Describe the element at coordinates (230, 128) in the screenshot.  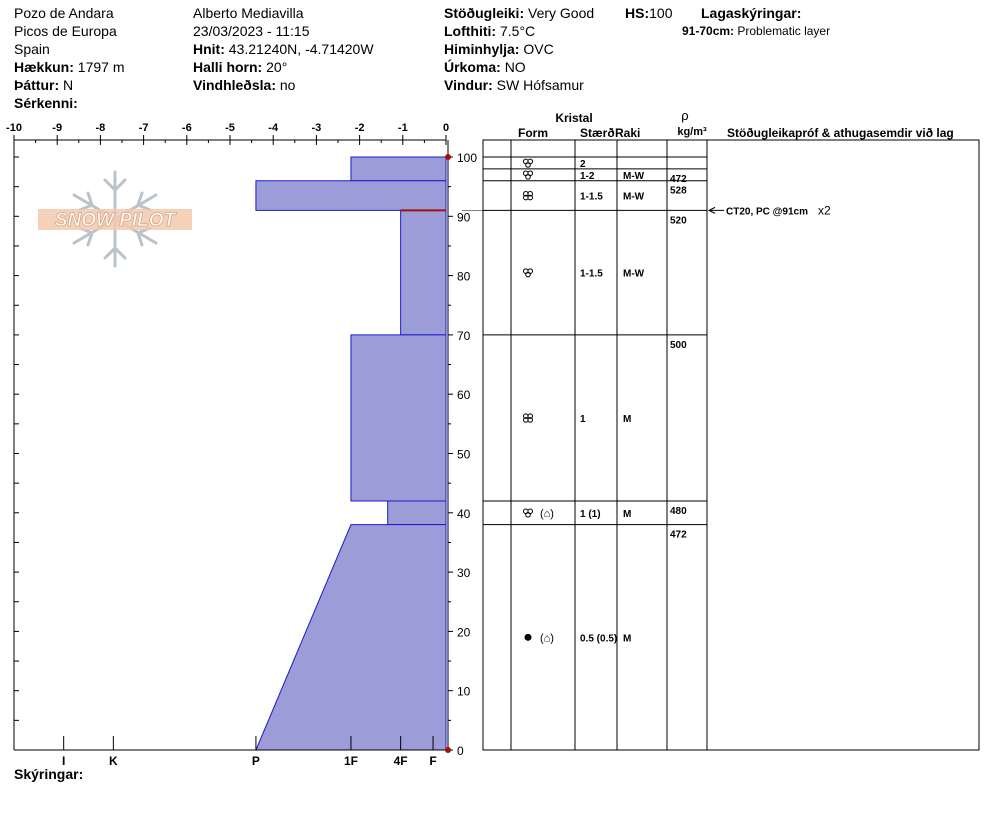
I see `x-tick-label: -5` at that location.